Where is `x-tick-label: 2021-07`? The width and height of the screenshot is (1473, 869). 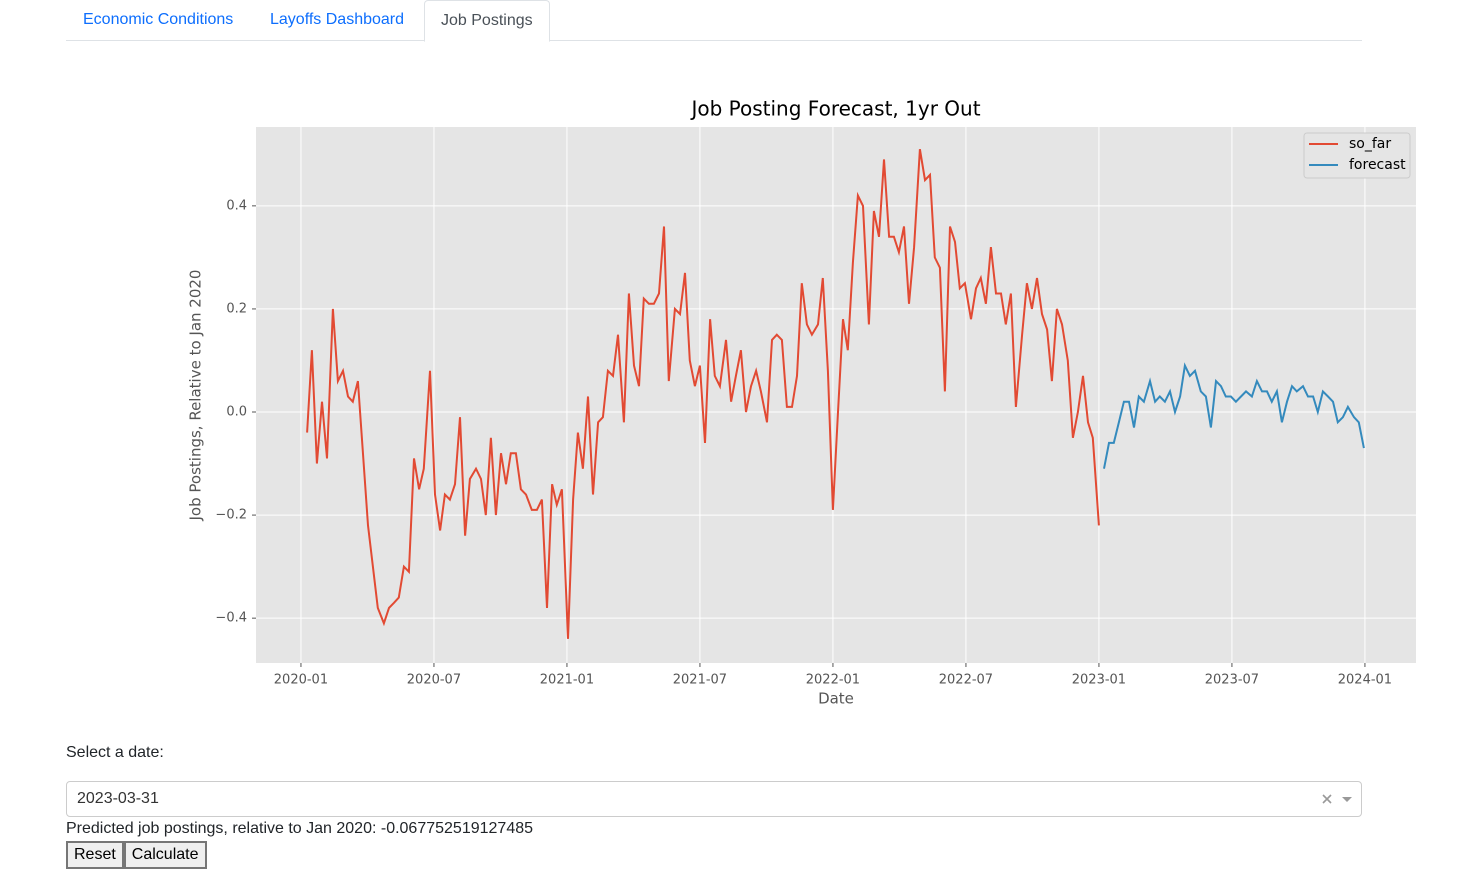
x-tick-label: 2021-07 is located at coordinates (700, 680).